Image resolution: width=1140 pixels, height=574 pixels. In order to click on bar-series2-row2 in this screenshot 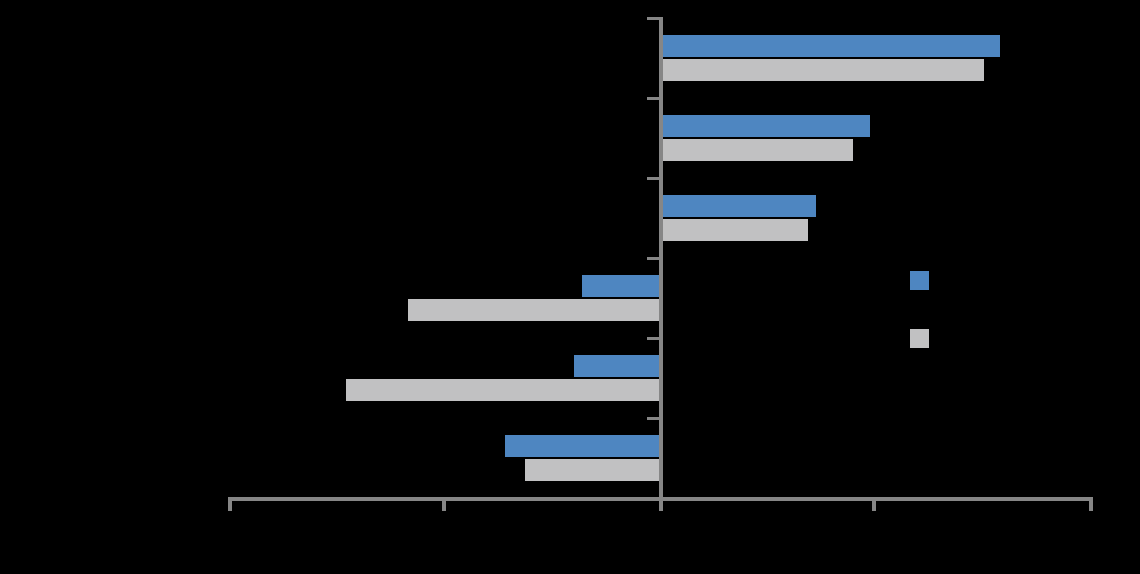, I will do `click(758, 150)`.